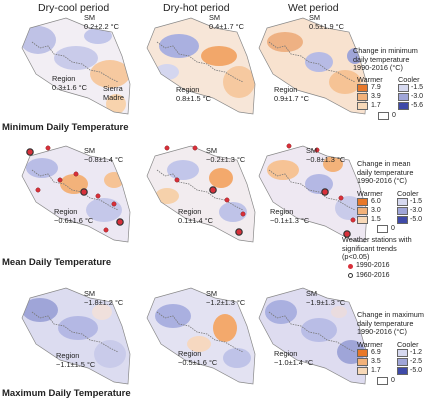 This screenshot has width=429, height=400. I want to click on legend-value: -5.6, so click(417, 105).